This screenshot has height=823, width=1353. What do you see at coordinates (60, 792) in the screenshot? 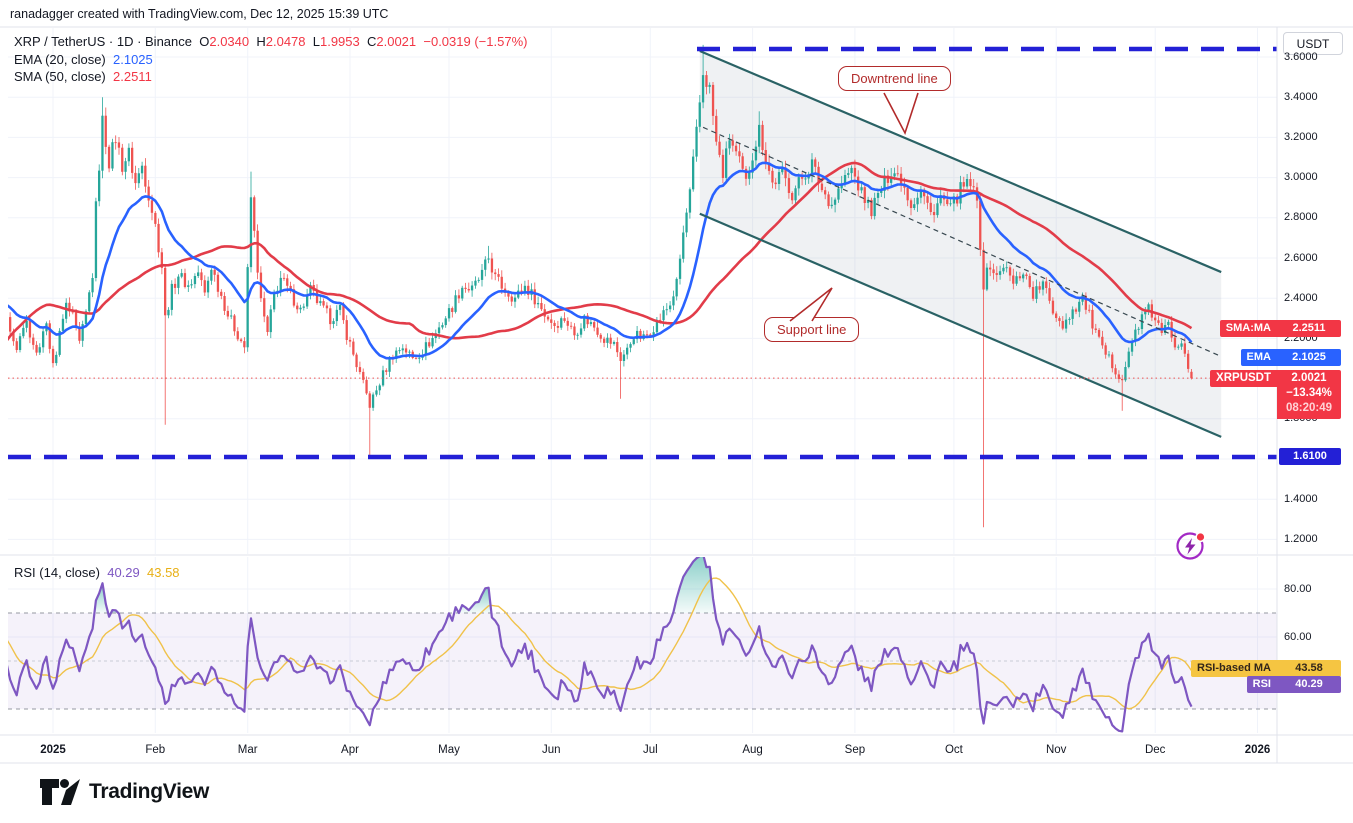
I see `tradingview-logo-icon` at bounding box center [60, 792].